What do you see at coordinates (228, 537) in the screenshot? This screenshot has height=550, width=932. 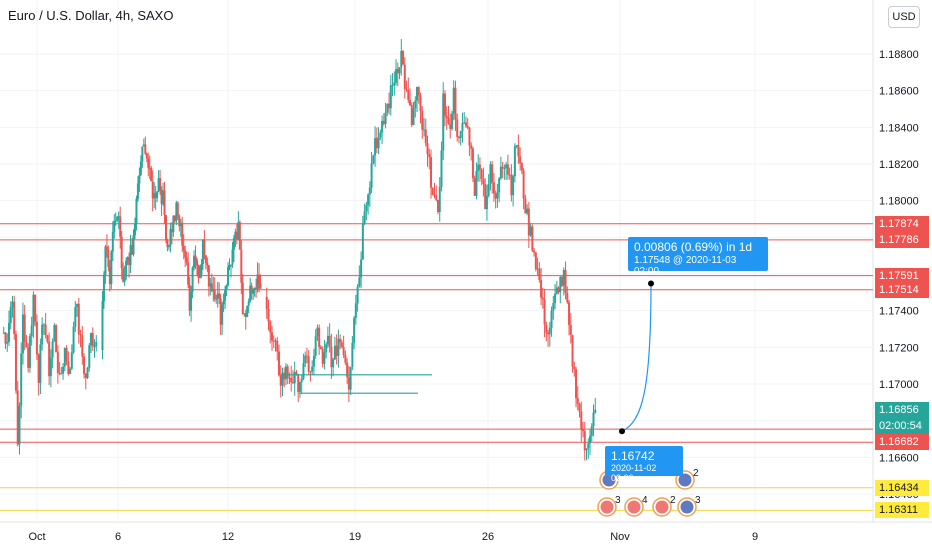 I see `x-tick-label: 12` at bounding box center [228, 537].